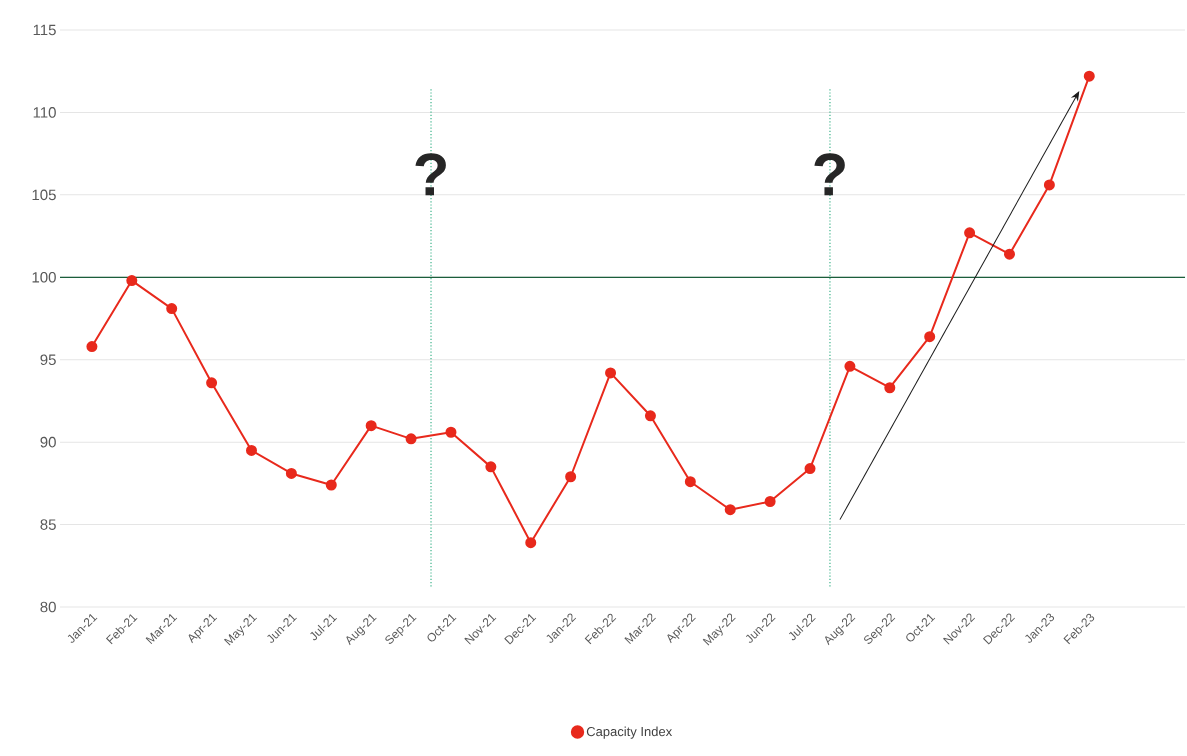  I want to click on y-tick-label: 80, so click(48, 607).